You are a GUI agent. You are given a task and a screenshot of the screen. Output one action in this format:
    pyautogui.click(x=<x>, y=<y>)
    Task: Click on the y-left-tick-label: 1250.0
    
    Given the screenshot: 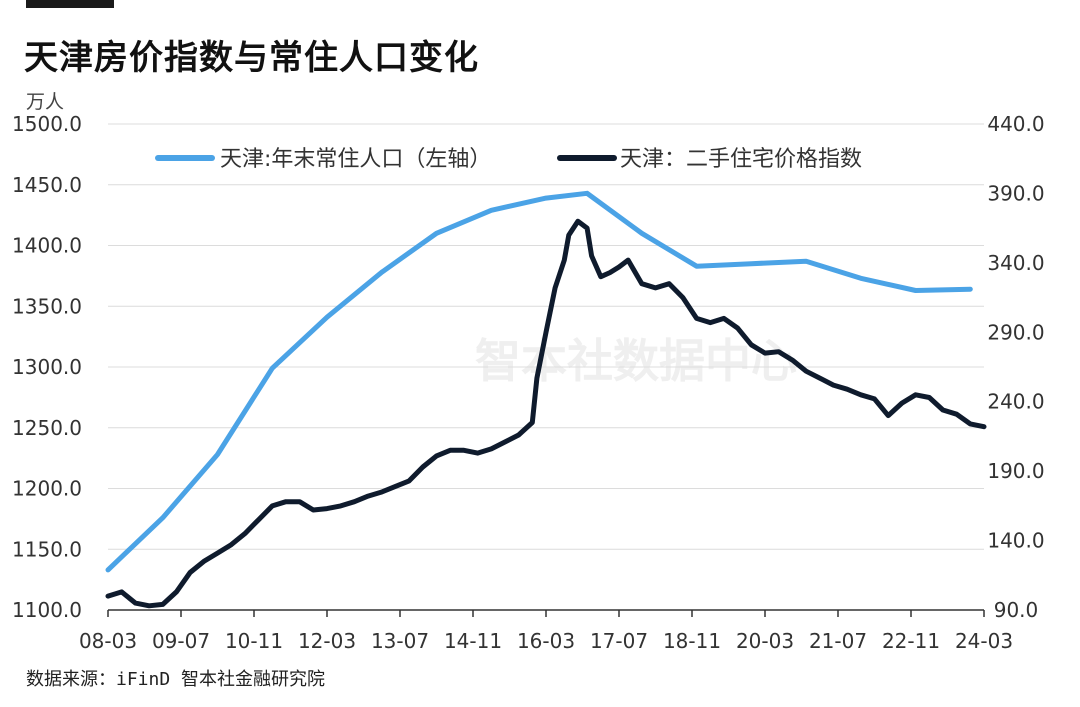 What is the action you would take?
    pyautogui.click(x=47, y=428)
    